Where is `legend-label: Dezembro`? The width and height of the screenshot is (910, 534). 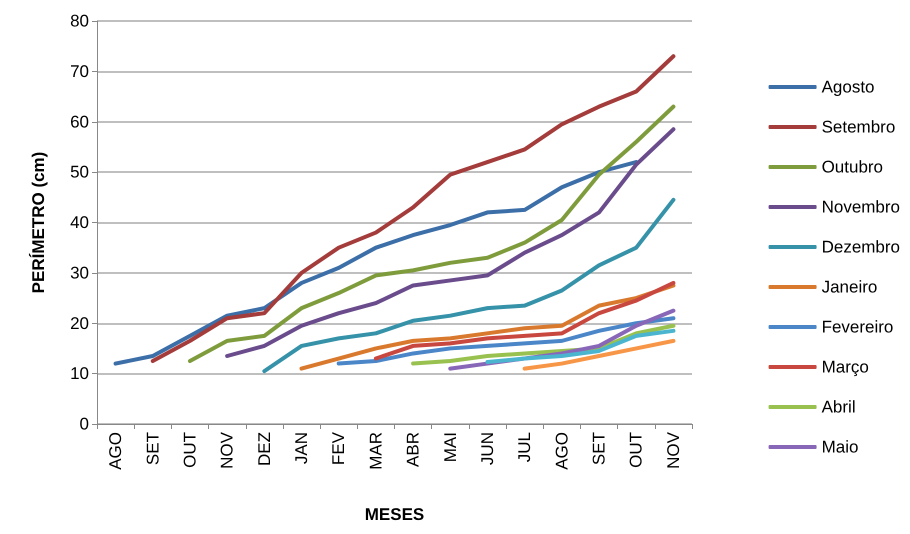 legend-label: Dezembro is located at coordinates (861, 247).